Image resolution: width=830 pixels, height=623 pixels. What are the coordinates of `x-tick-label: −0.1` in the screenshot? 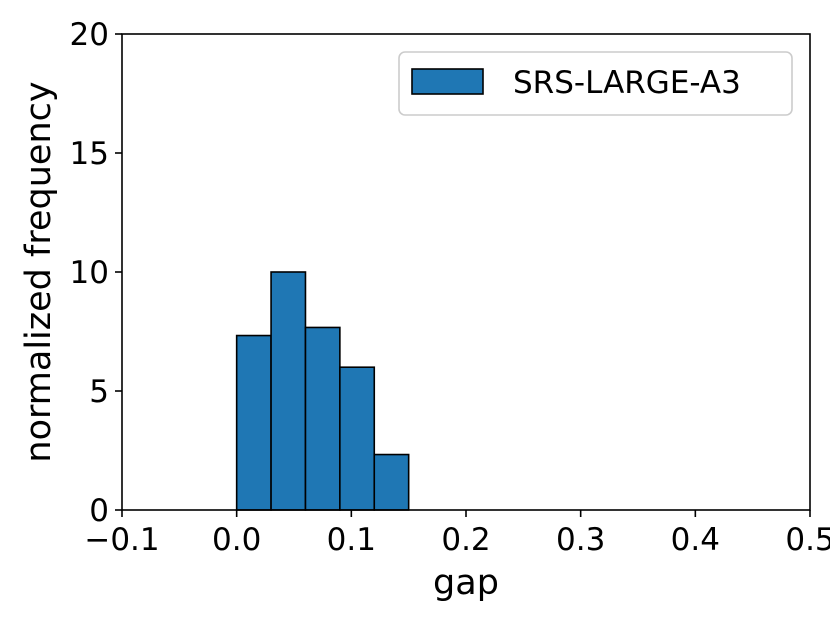 It's located at (121, 540).